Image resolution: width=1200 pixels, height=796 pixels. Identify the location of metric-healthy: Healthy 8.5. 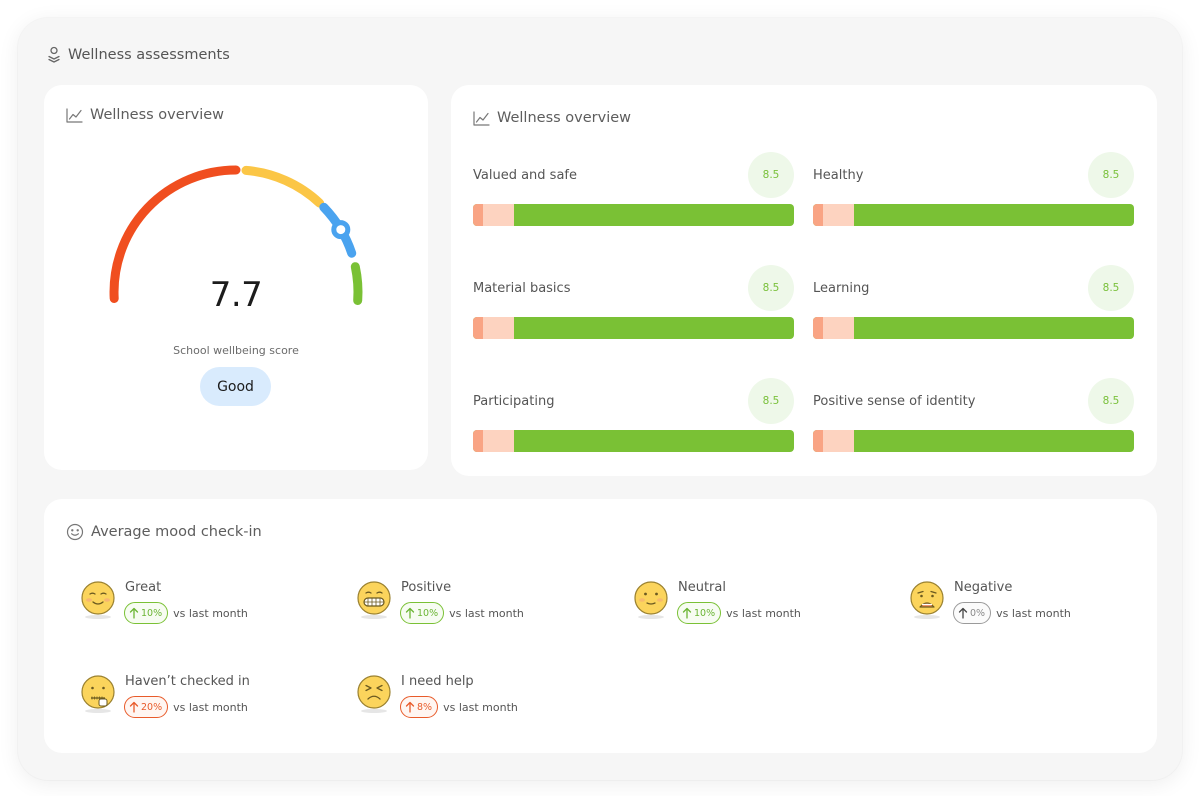
(973, 191).